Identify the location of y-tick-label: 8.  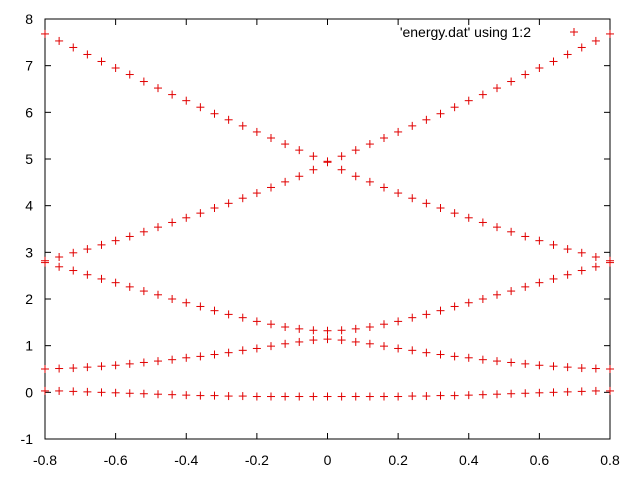
(29, 19).